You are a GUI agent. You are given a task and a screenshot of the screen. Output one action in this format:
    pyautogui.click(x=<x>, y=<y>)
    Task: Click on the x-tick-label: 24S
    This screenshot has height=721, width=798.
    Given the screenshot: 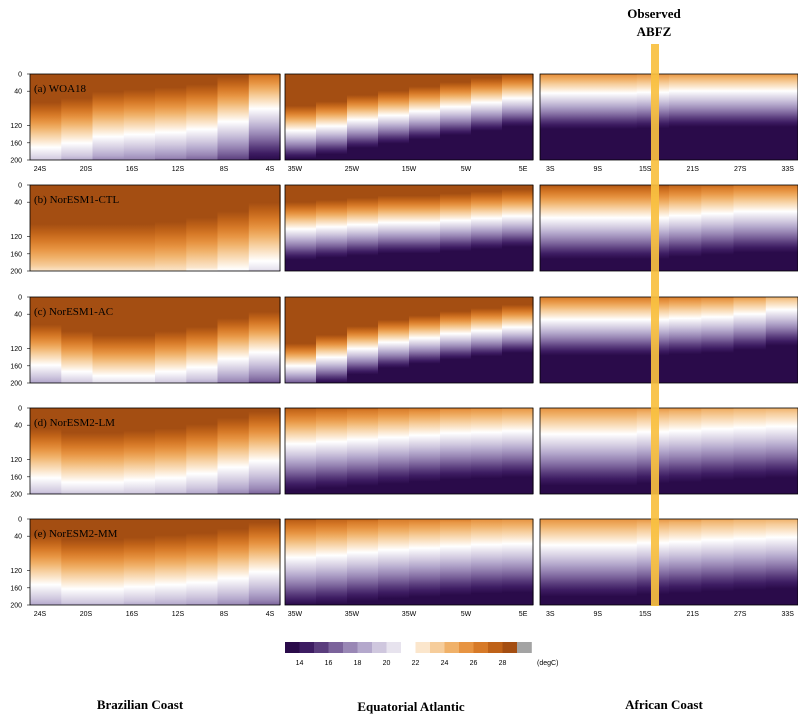 What is the action you would take?
    pyautogui.click(x=40, y=169)
    